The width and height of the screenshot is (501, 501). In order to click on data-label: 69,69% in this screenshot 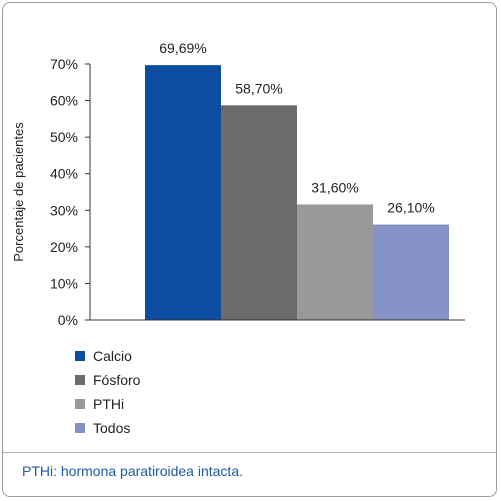, I will do `click(182, 48)`.